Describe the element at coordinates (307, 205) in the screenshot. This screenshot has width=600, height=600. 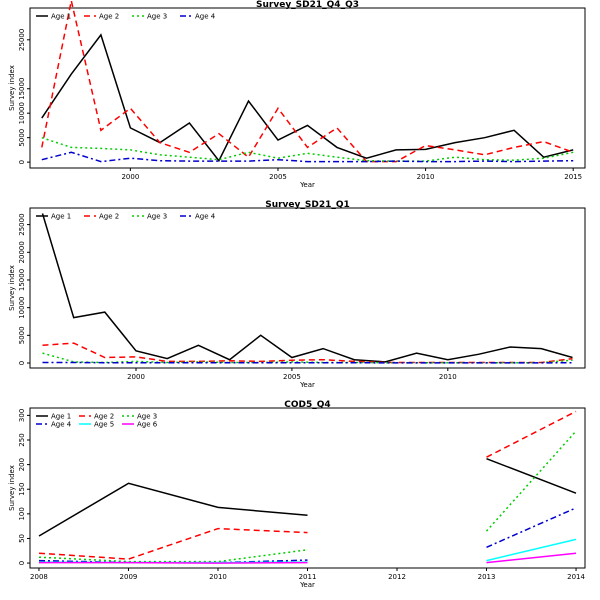
I see `chart-title-2: Survey_SD21_Q1` at that location.